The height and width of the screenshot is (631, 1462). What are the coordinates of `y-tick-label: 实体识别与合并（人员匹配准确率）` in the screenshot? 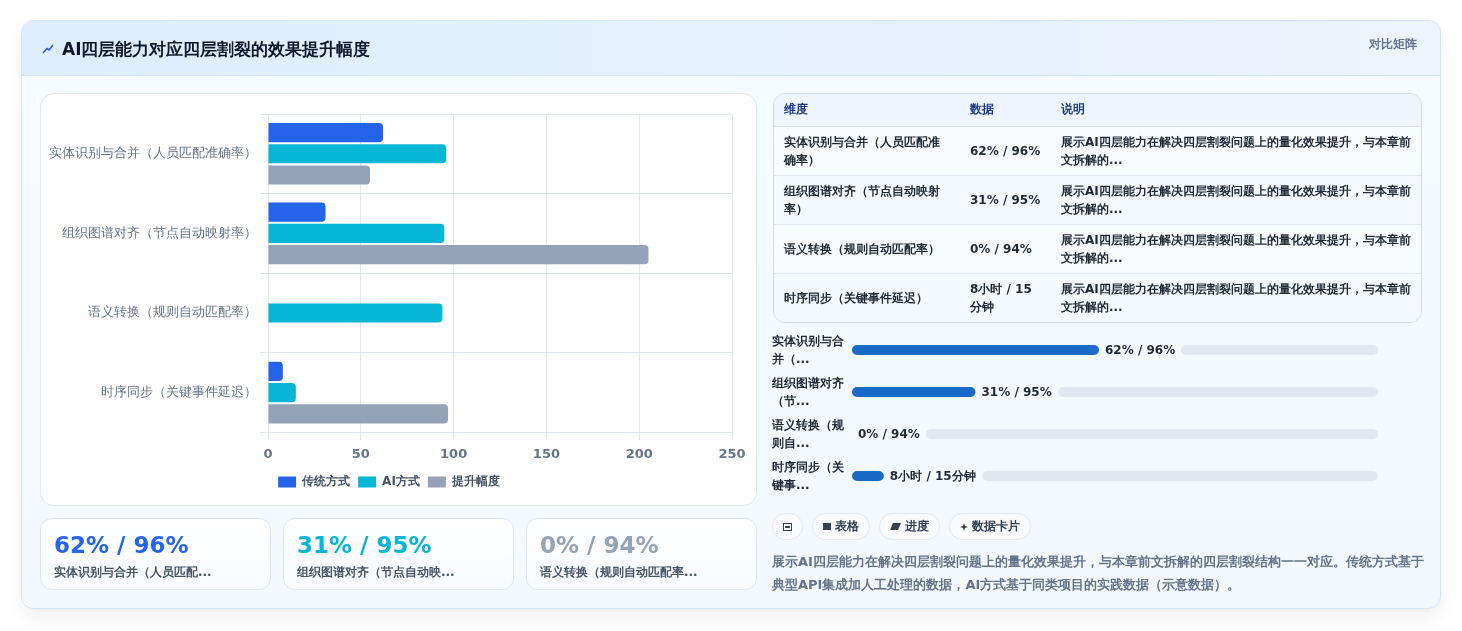 It's located at (153, 153).